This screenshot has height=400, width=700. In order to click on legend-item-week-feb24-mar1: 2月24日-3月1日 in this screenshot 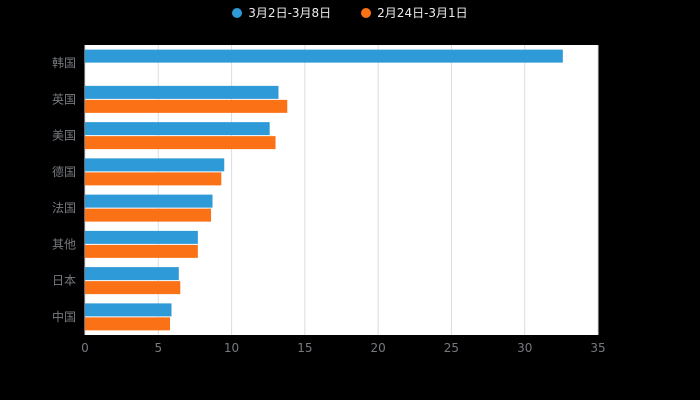, I will do `click(414, 13)`.